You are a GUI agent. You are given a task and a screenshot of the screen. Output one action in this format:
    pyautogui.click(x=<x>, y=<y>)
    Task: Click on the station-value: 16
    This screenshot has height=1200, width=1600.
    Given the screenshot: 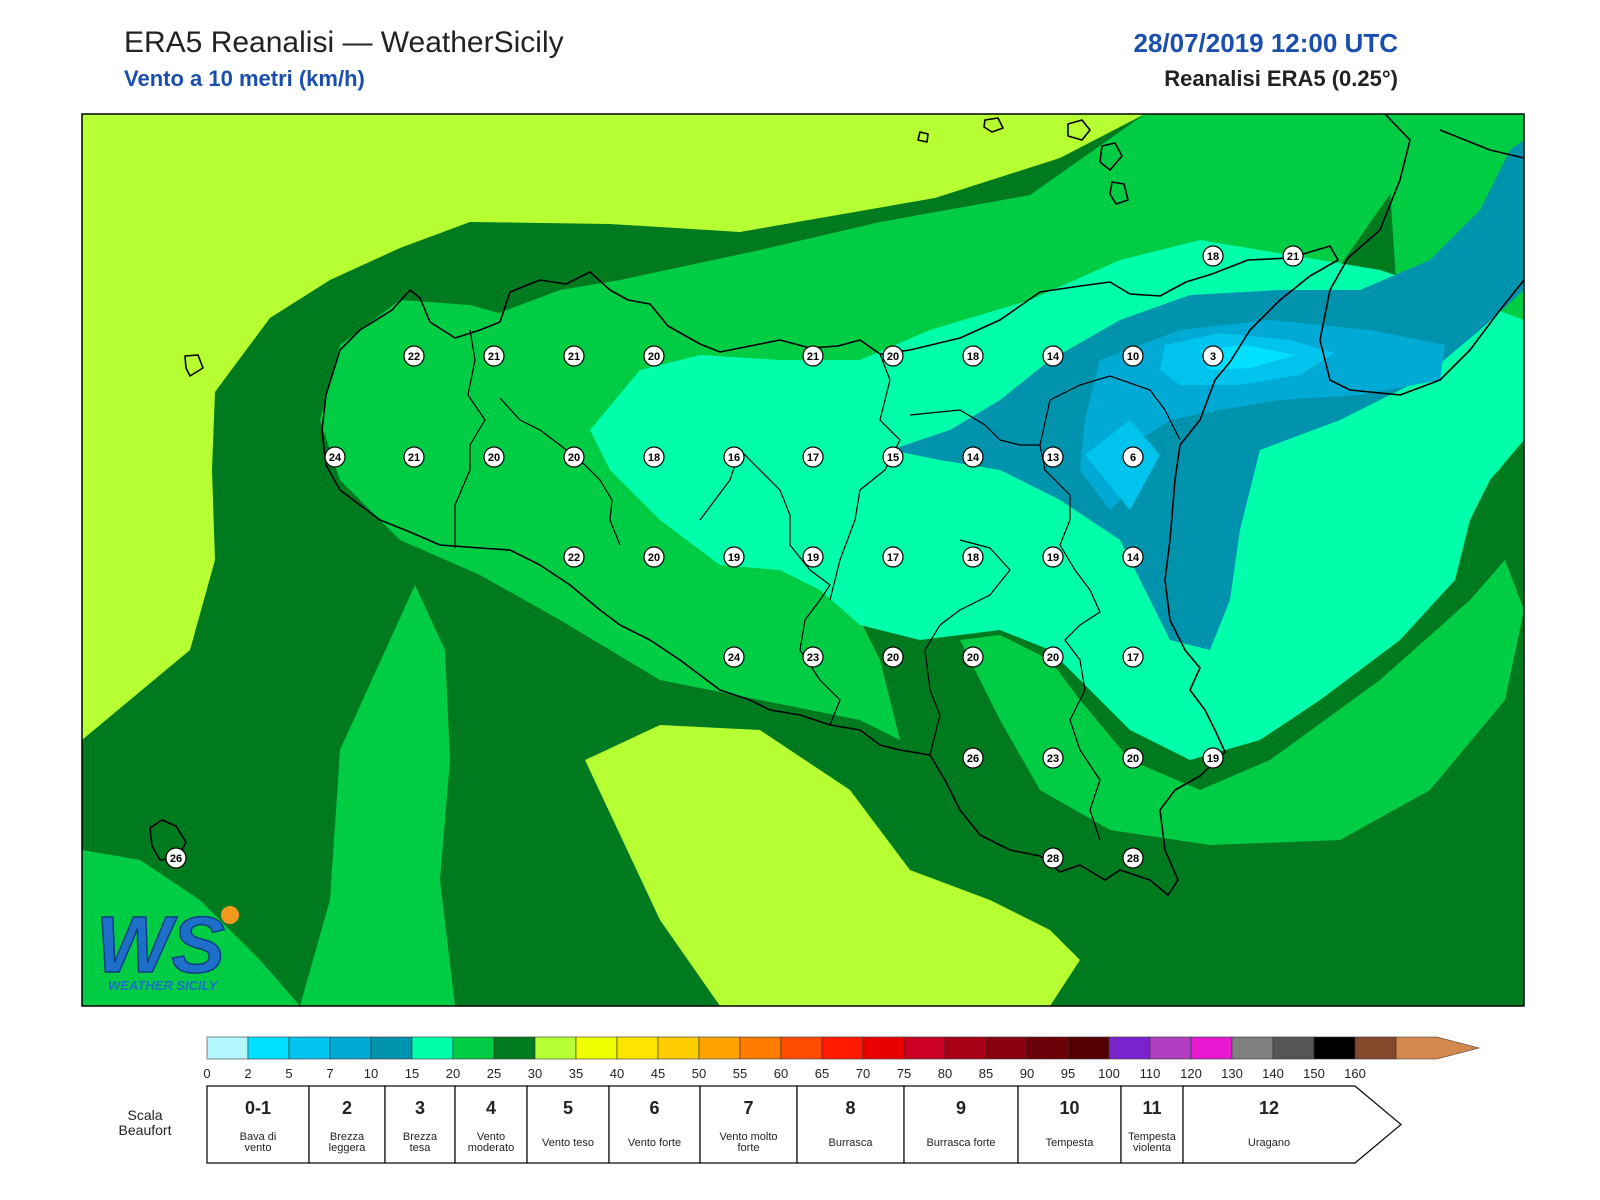 What is the action you would take?
    pyautogui.click(x=734, y=458)
    